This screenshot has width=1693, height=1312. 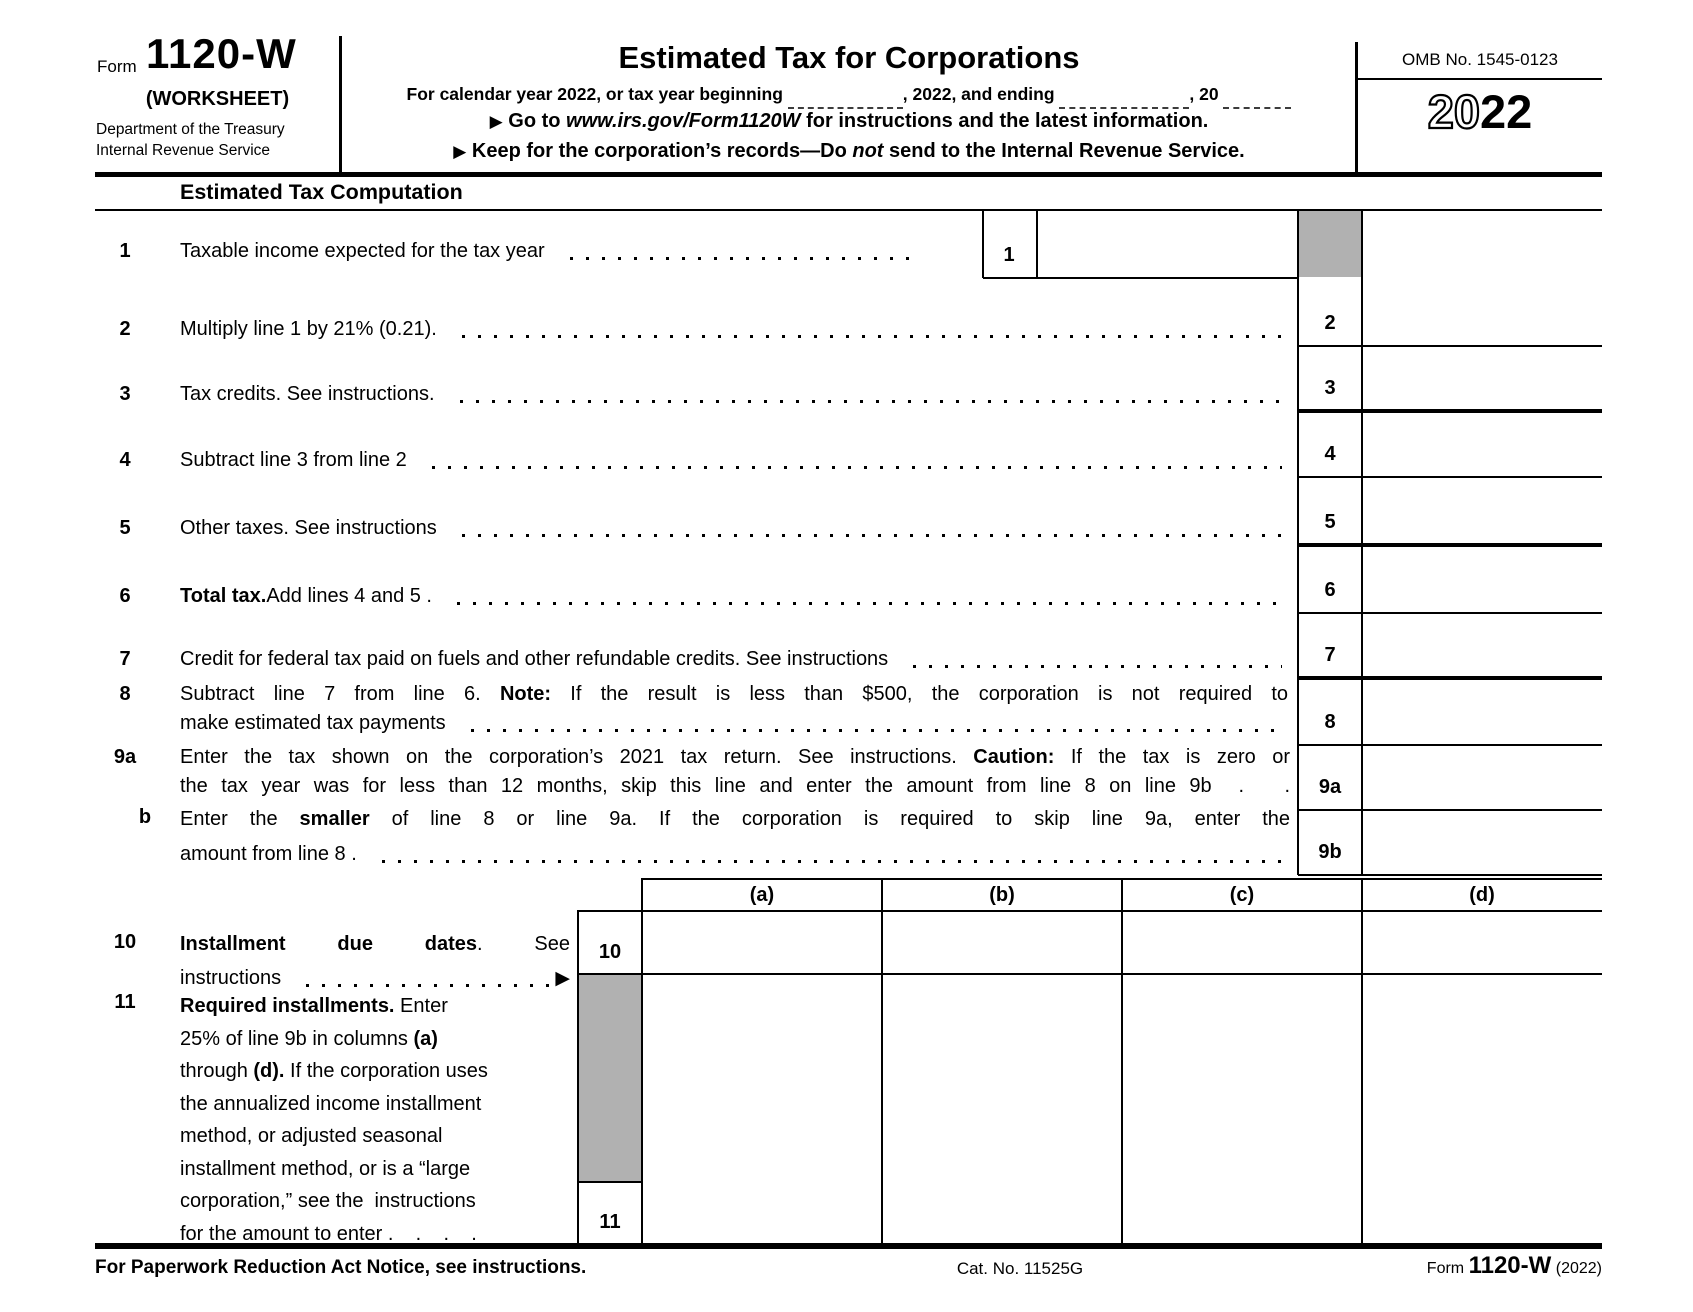 What do you see at coordinates (1037, 243) in the screenshot?
I see `line-1-box-border` at bounding box center [1037, 243].